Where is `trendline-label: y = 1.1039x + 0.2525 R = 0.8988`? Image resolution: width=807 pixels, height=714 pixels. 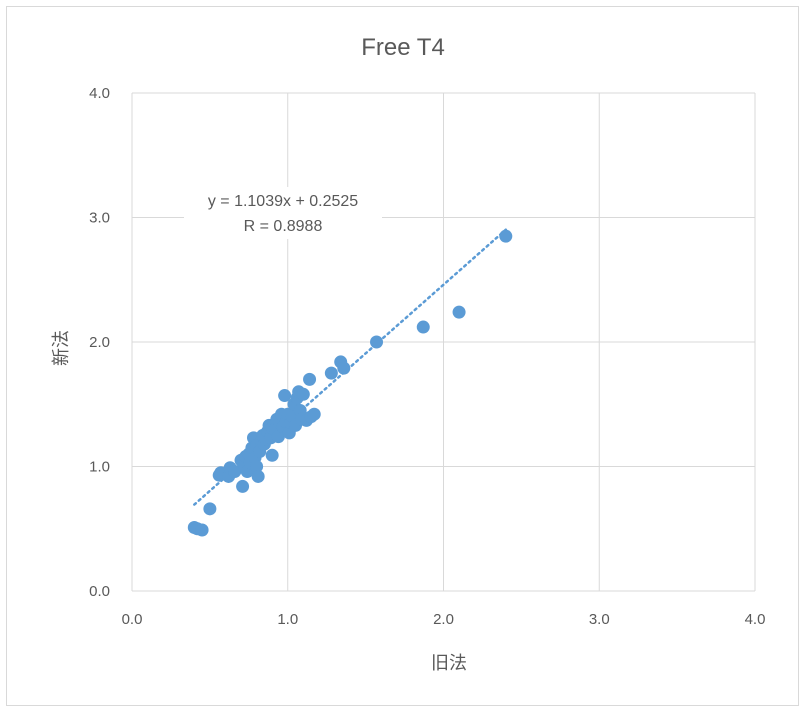 trendline-label: y = 1.1039x + 0.2525 R = 0.8988 is located at coordinates (283, 213).